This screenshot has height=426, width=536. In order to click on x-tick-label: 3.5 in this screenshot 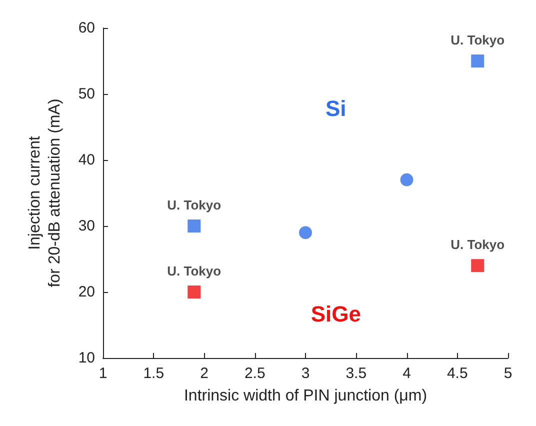, I will do `click(356, 373)`.